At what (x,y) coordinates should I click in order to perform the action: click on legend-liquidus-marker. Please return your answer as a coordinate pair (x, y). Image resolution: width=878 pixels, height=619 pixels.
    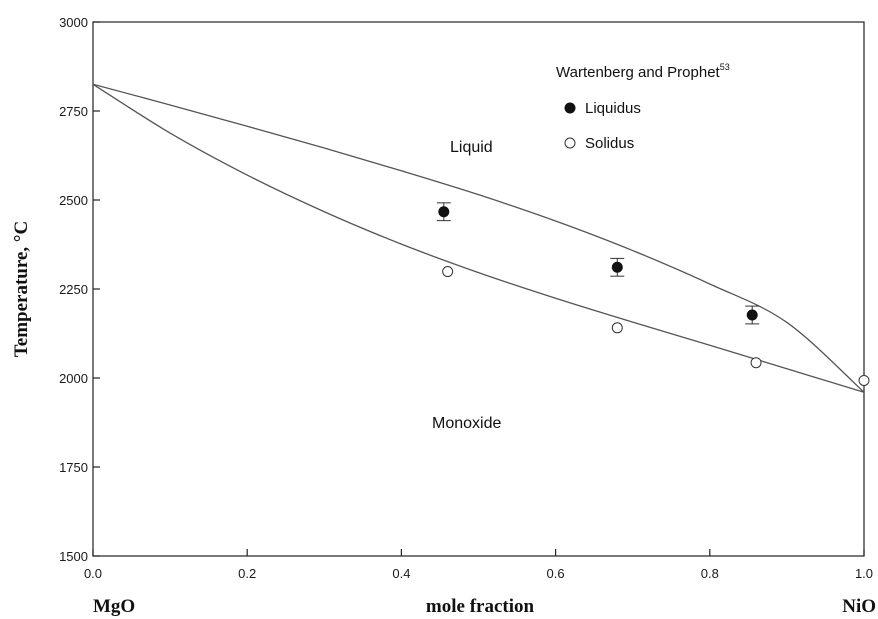
    Looking at the image, I should click on (570, 108).